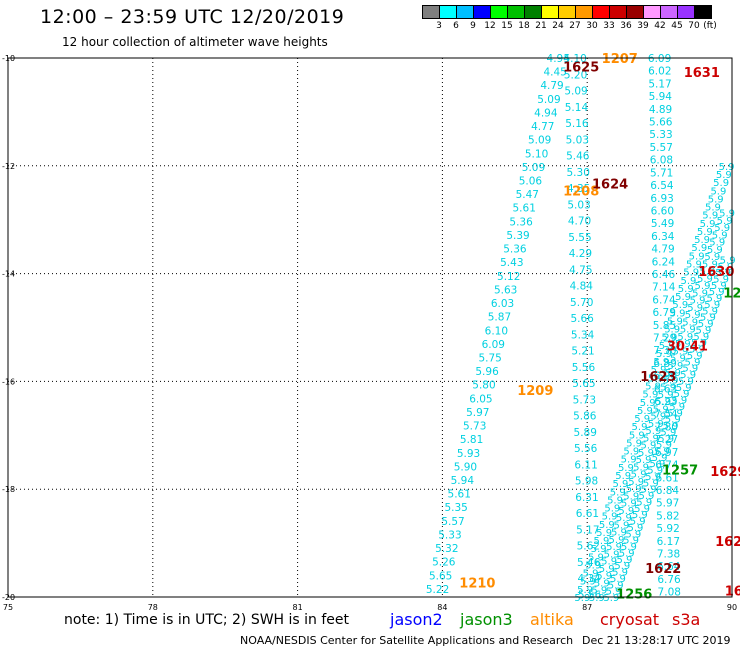  Describe the element at coordinates (580, 270) in the screenshot. I see `track-b-value: 4.75` at that location.